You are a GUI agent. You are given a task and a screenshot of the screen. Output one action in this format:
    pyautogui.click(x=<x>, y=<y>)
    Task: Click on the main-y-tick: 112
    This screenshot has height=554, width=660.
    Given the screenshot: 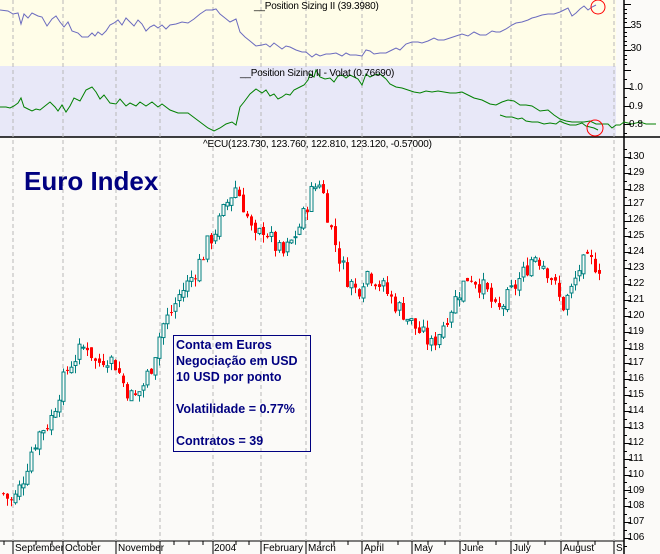 What is the action you would take?
    pyautogui.click(x=636, y=442)
    